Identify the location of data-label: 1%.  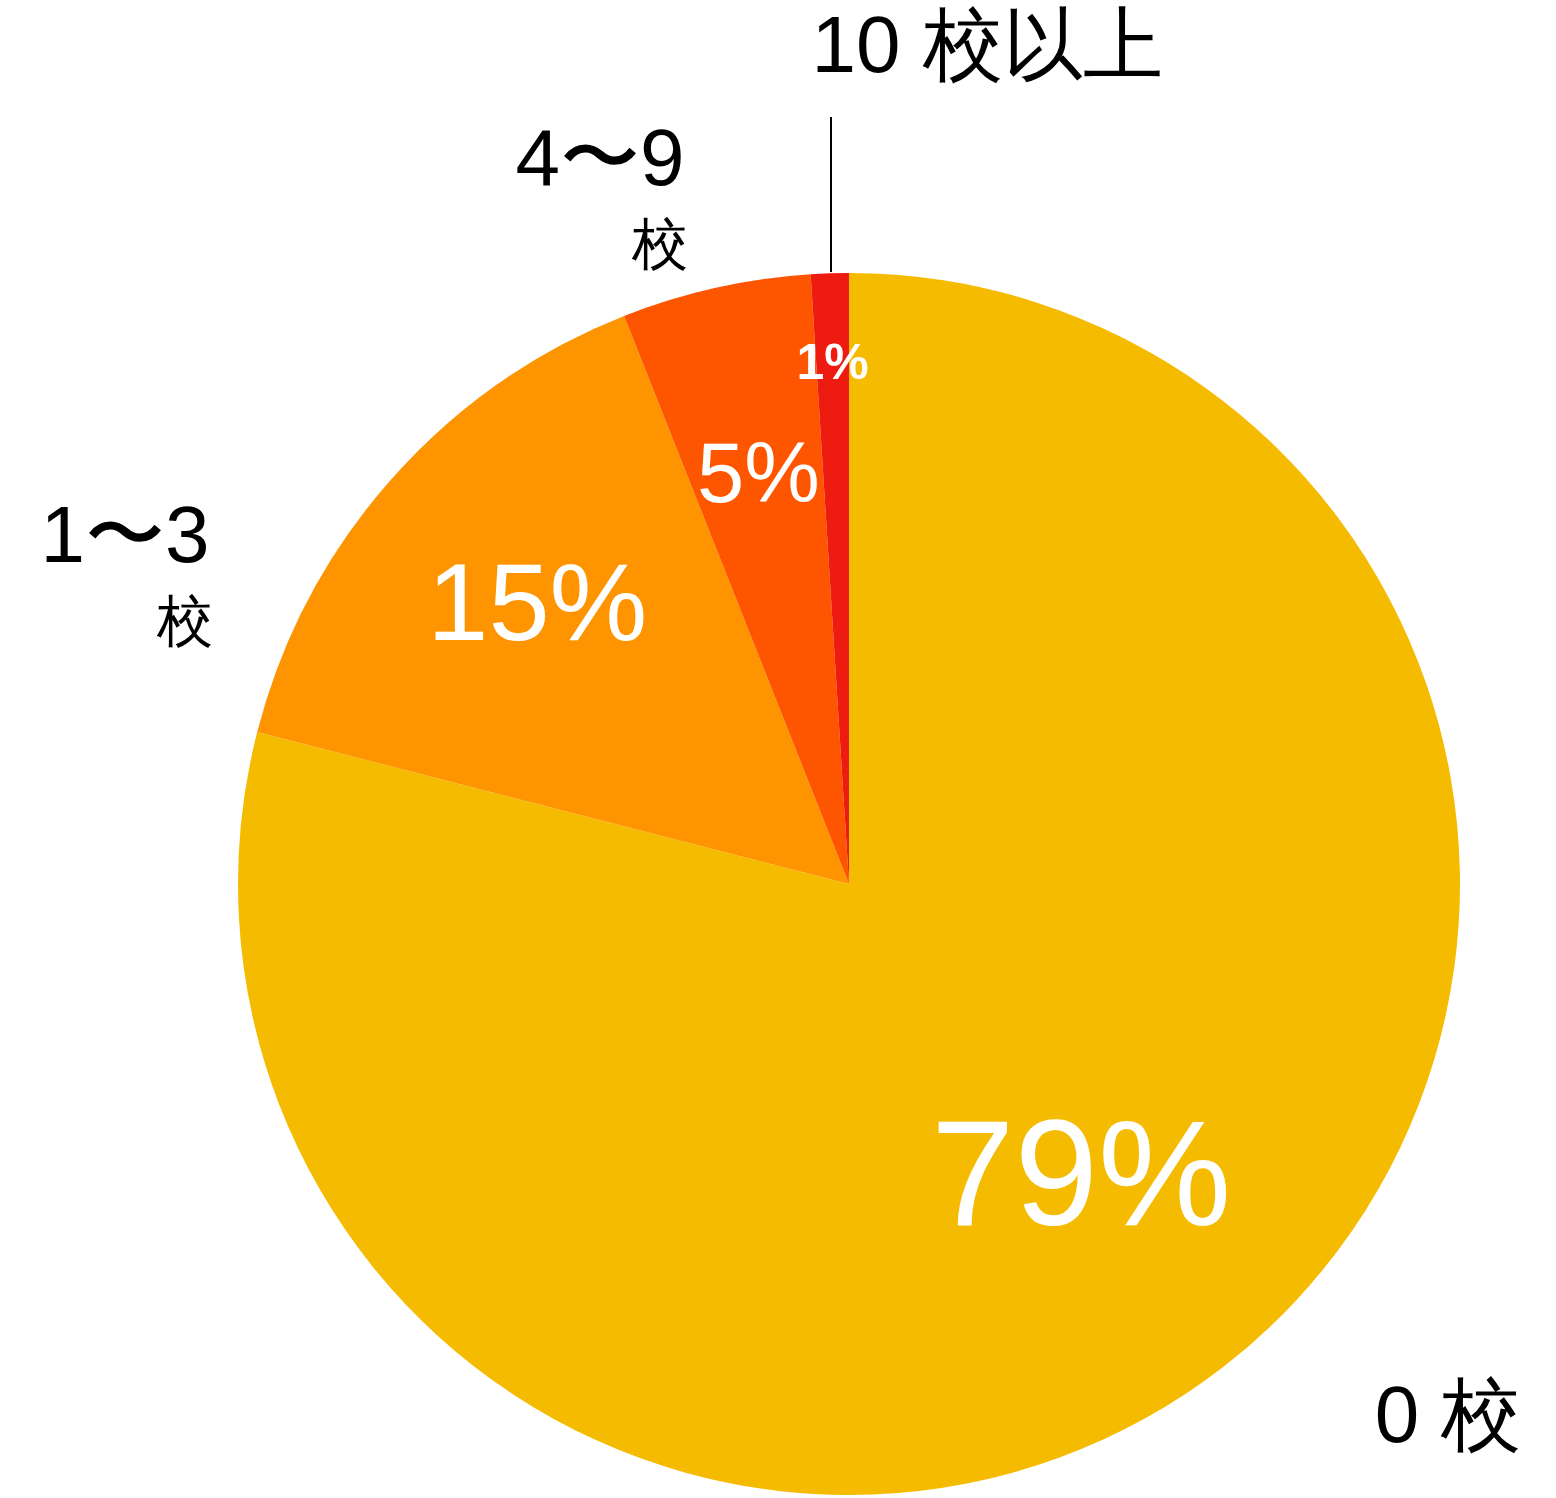
(832, 361).